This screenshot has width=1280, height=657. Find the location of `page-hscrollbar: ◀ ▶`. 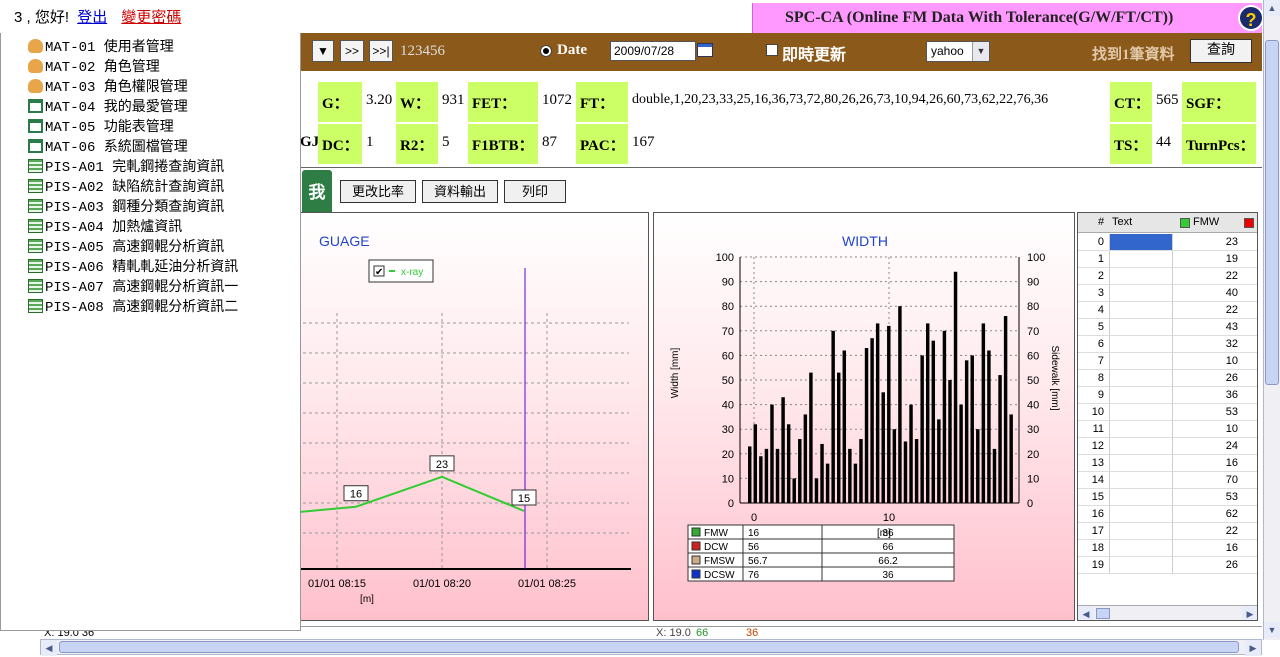

page-hscrollbar: ◀ ▶ is located at coordinates (651, 647).